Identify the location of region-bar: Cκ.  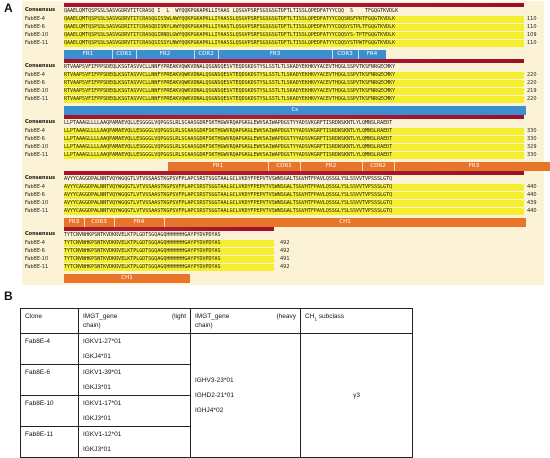
(295, 110).